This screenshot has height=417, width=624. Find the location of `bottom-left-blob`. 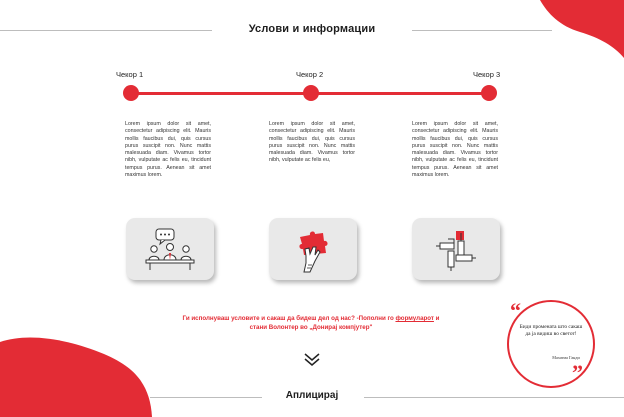

bottom-left-blob is located at coordinates (76, 377).